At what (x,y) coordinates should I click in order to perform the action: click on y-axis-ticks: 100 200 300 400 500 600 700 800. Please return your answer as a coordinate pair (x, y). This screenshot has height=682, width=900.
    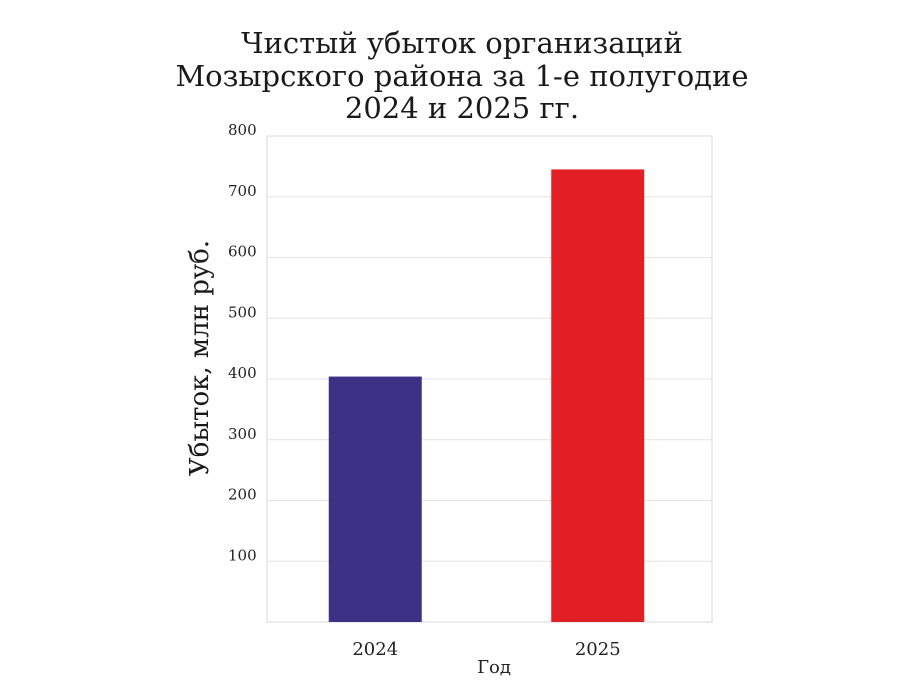
    Looking at the image, I should click on (242, 342).